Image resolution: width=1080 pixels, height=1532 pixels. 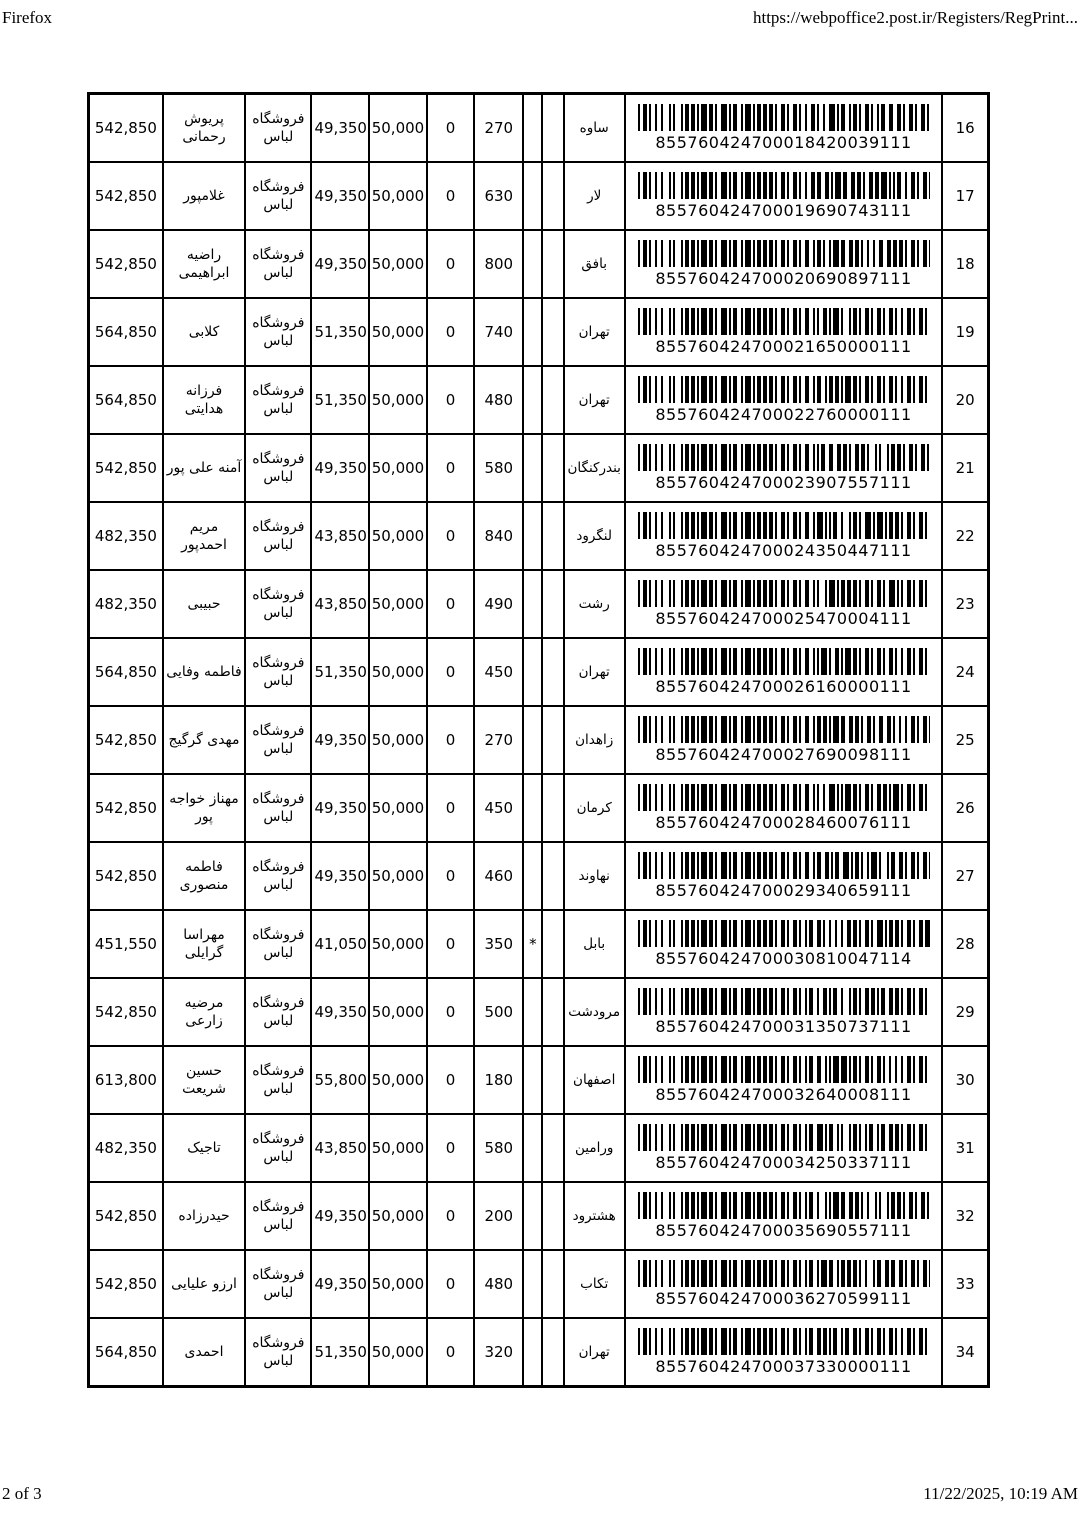 What do you see at coordinates (204, 332) in the screenshot?
I see `cell-recipient-name: کلابی` at bounding box center [204, 332].